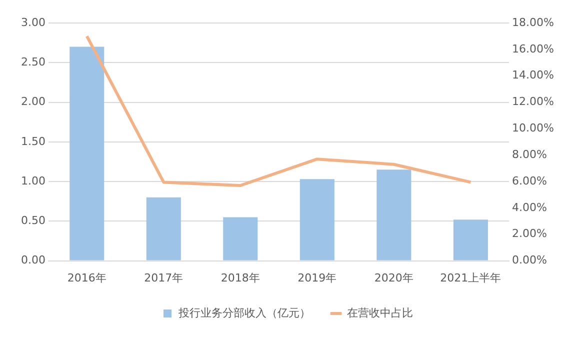 This screenshot has height=342, width=575. I want to click on y2-tick-label: 8.00%, so click(530, 154).